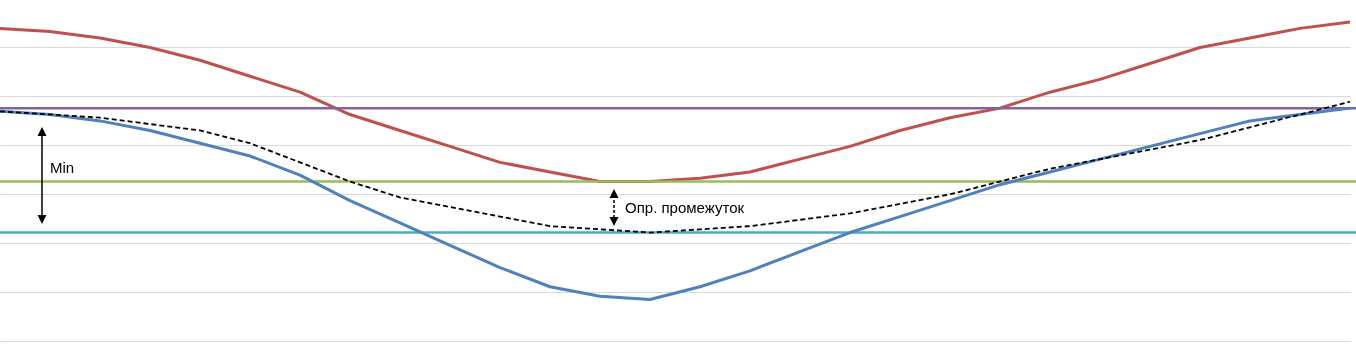  What do you see at coordinates (62, 167) in the screenshot?
I see `annotation: Min` at bounding box center [62, 167].